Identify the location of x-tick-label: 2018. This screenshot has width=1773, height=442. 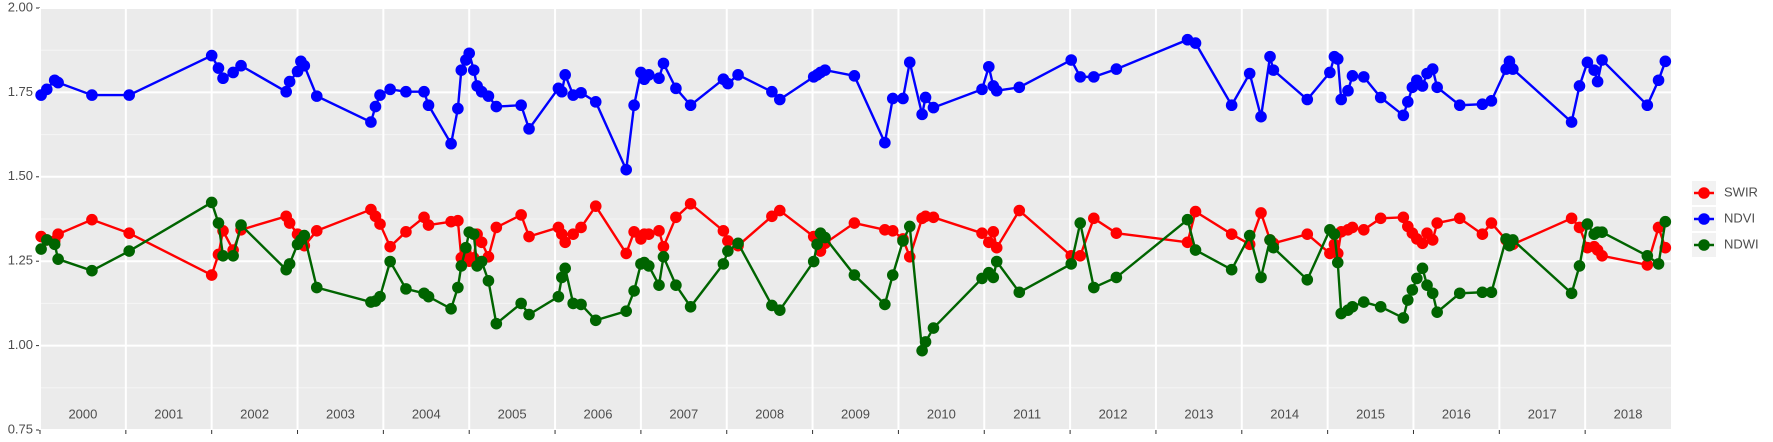
(1628, 413).